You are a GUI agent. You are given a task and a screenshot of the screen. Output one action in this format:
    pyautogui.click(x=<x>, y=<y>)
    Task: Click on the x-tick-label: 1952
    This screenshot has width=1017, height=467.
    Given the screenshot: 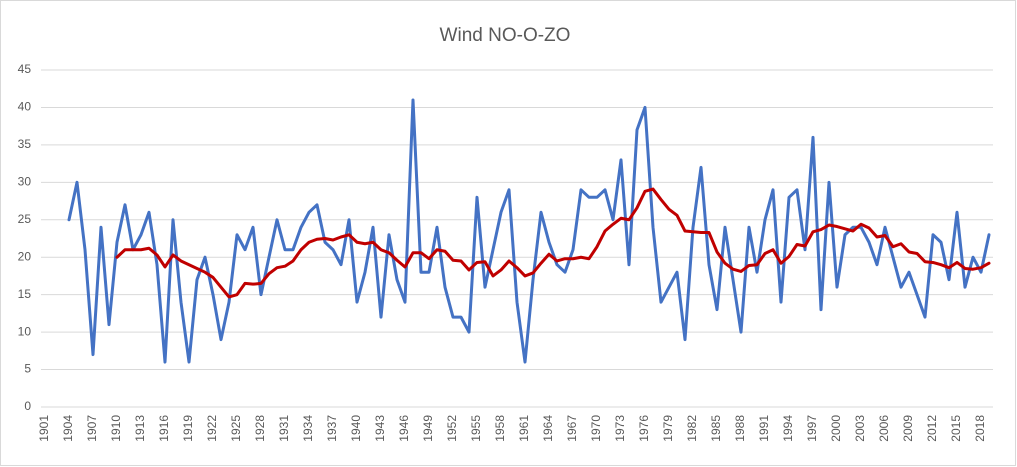 What is the action you would take?
    pyautogui.click(x=452, y=428)
    